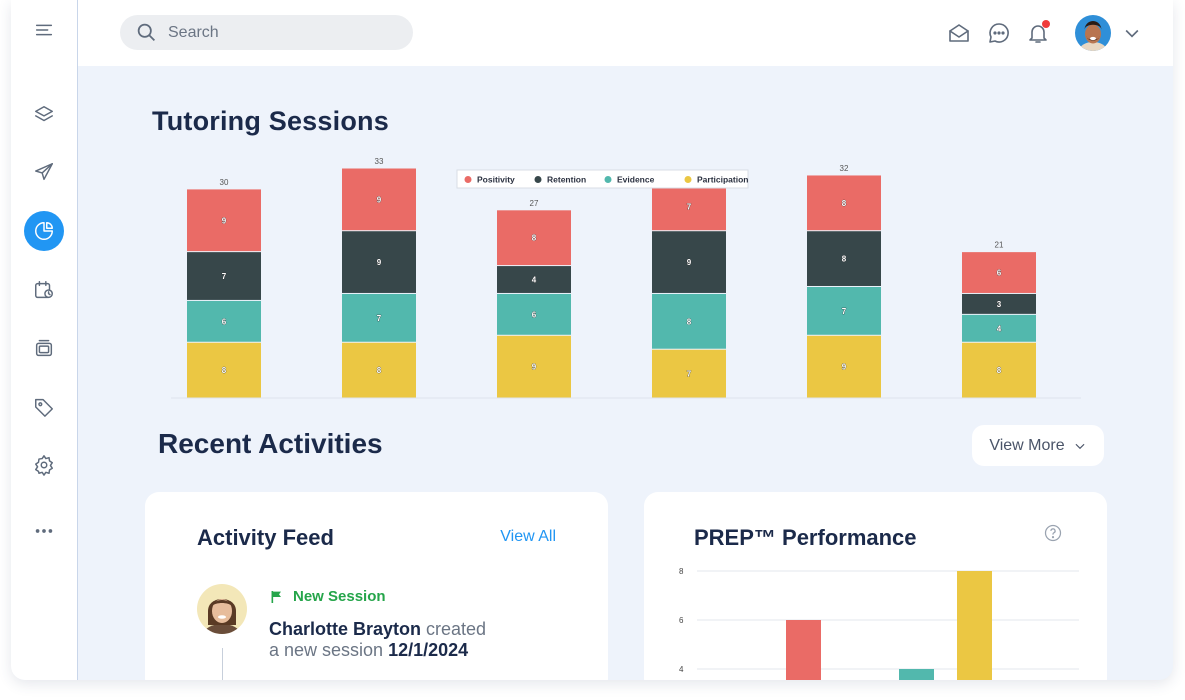 This screenshot has height=700, width=1185. Describe the element at coordinates (1038, 32) in the screenshot. I see `bell-icon` at that location.